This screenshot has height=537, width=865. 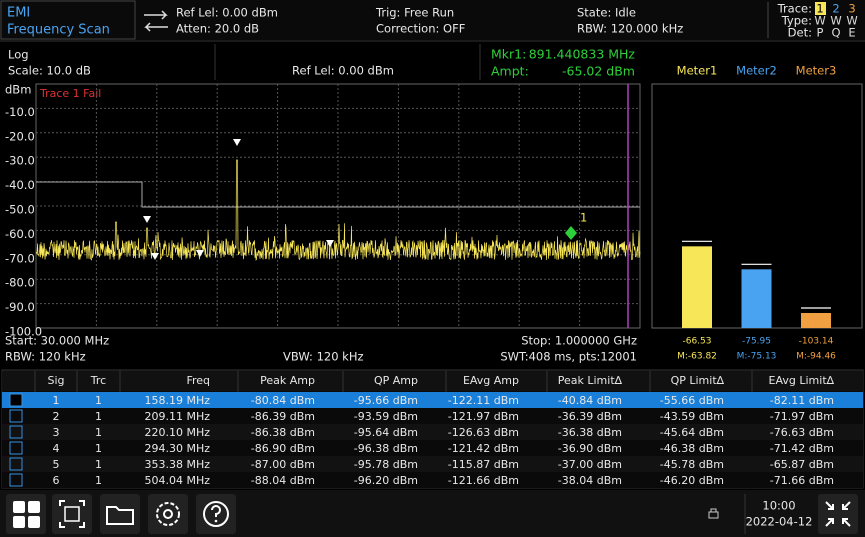 What do you see at coordinates (20, 161) in the screenshot?
I see `y-tick-label: -30.0` at bounding box center [20, 161].